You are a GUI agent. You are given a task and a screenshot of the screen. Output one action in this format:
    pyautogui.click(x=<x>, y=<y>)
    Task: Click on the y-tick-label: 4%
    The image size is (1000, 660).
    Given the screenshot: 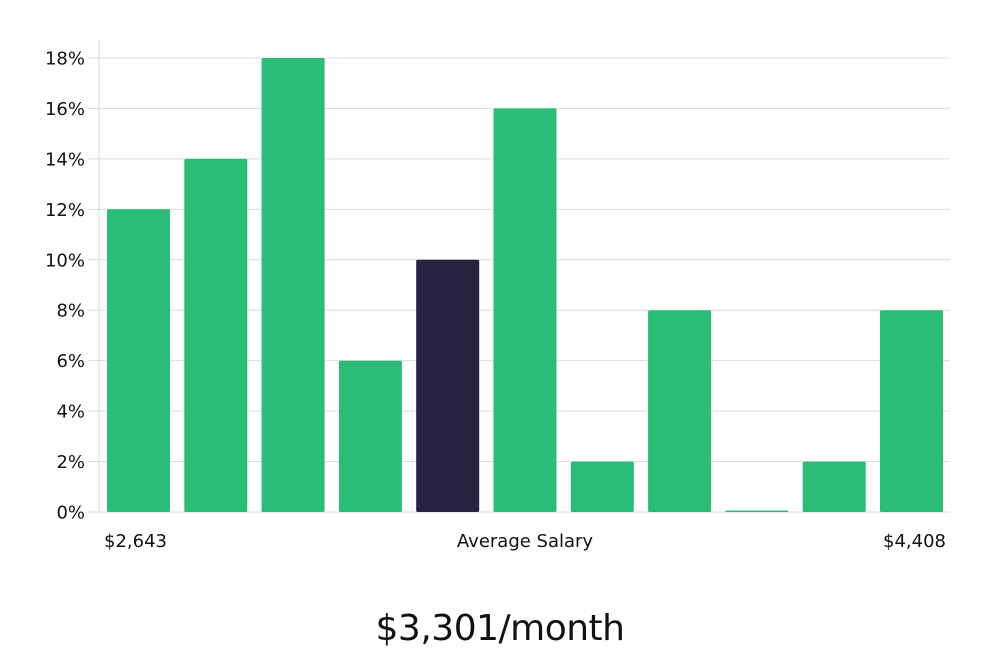 What is the action you would take?
    pyautogui.click(x=70, y=412)
    